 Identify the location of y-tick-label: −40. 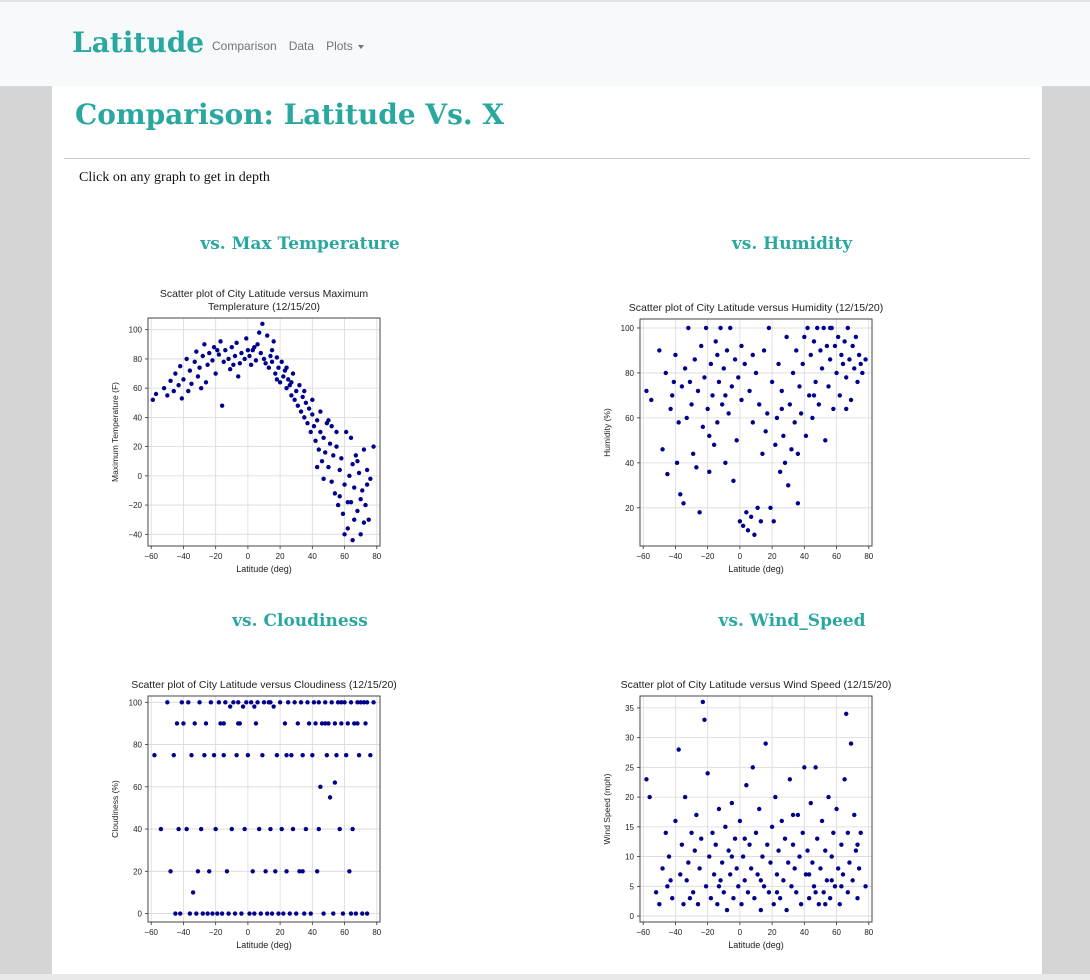
(135, 534).